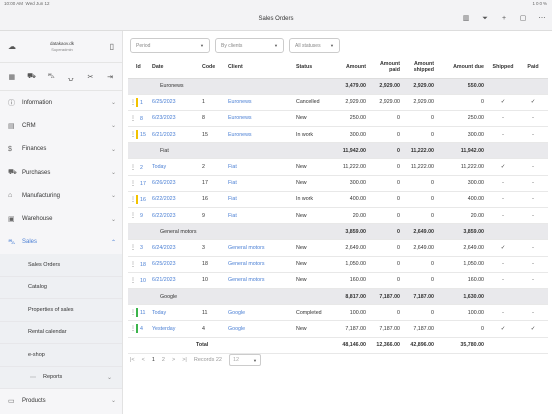  Describe the element at coordinates (110, 77) in the screenshot. I see `logout-icon: ⇥` at that location.